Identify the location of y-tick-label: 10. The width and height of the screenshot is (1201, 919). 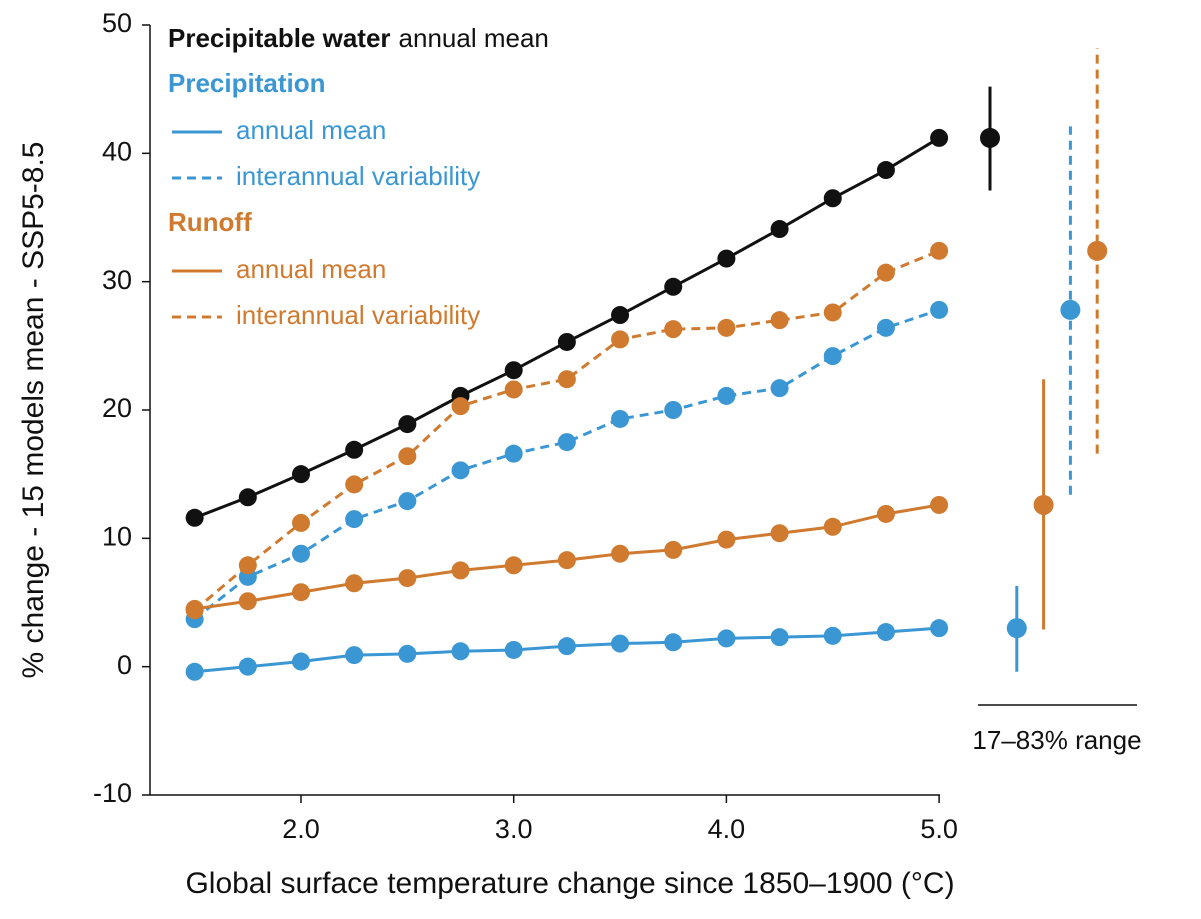
(117, 536).